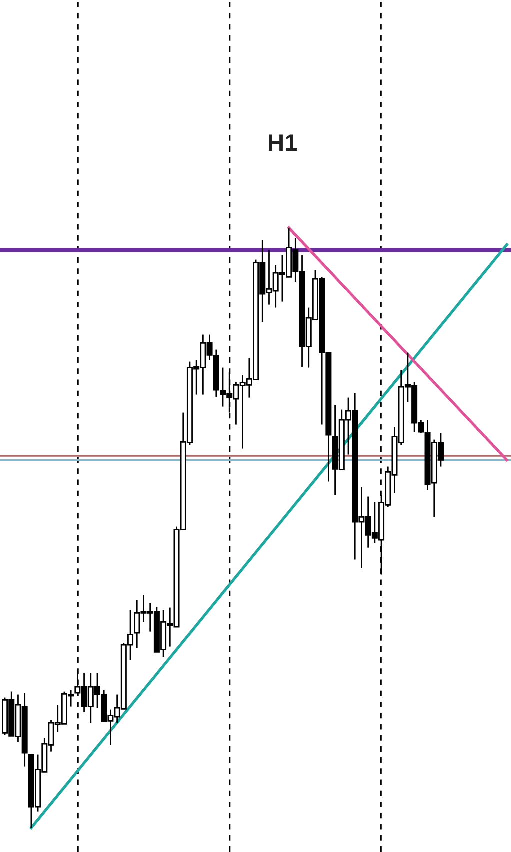 The width and height of the screenshot is (511, 852). What do you see at coordinates (283, 142) in the screenshot?
I see `chart-title: H1` at bounding box center [283, 142].